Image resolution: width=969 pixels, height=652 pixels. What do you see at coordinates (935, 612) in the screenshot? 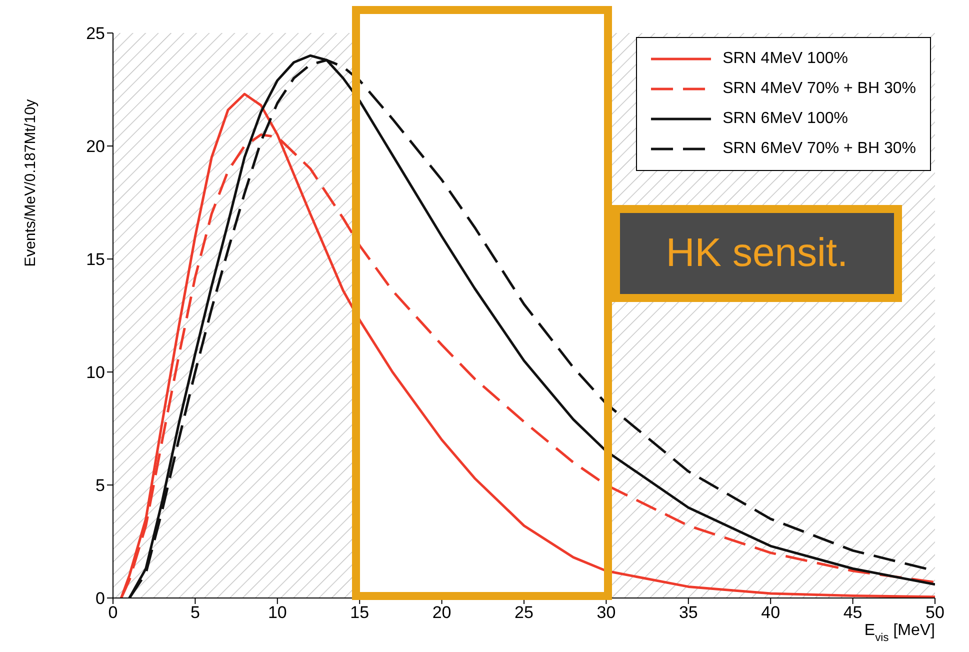
I see `x-tick-label: 50` at bounding box center [935, 612].